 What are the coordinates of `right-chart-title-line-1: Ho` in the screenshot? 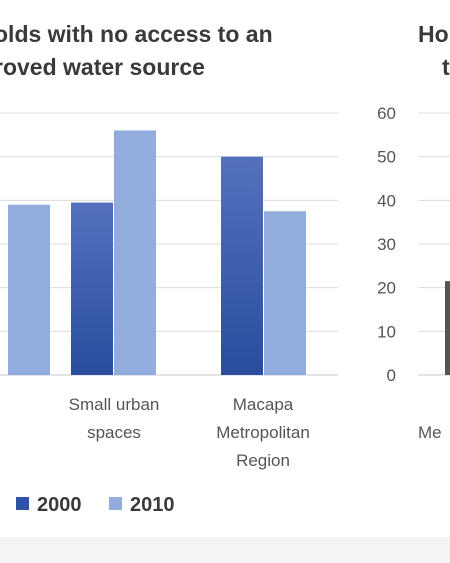 It's located at (433, 34).